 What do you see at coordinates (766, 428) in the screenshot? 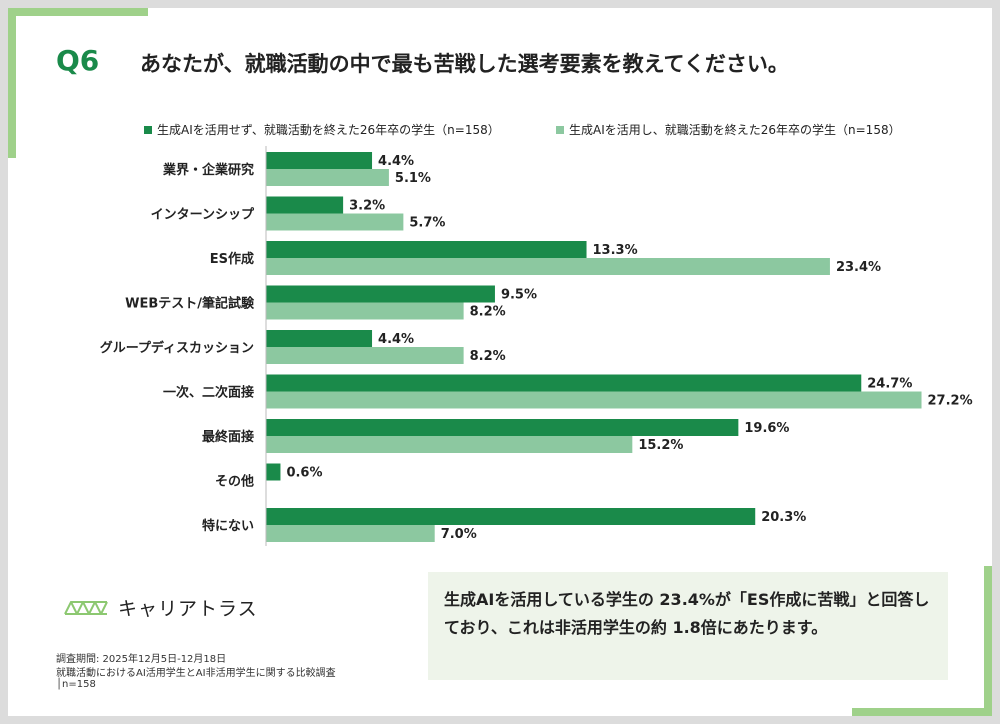
I see `data-label: 19.6%` at bounding box center [766, 428].